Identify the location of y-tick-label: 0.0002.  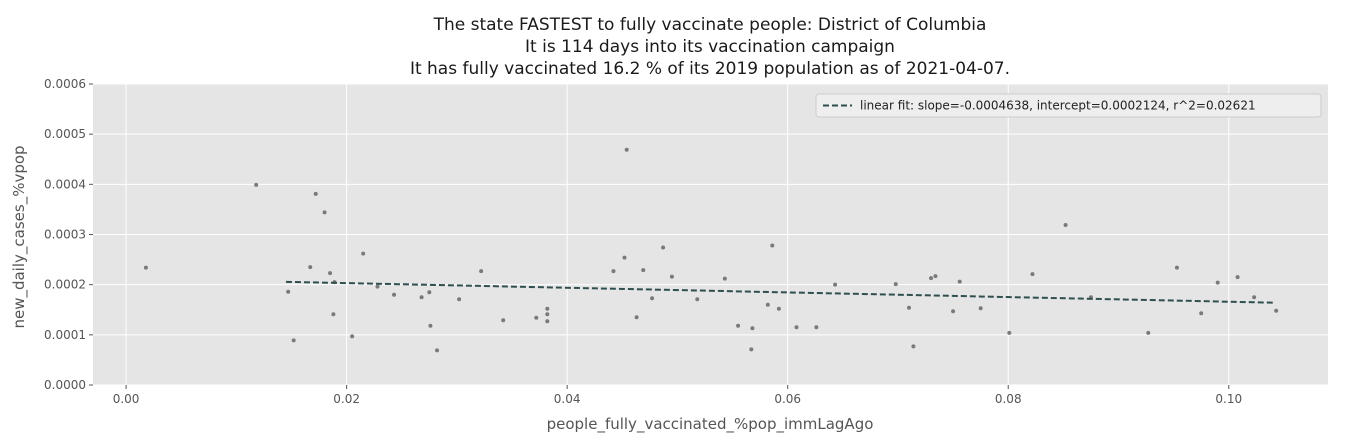
(65, 285).